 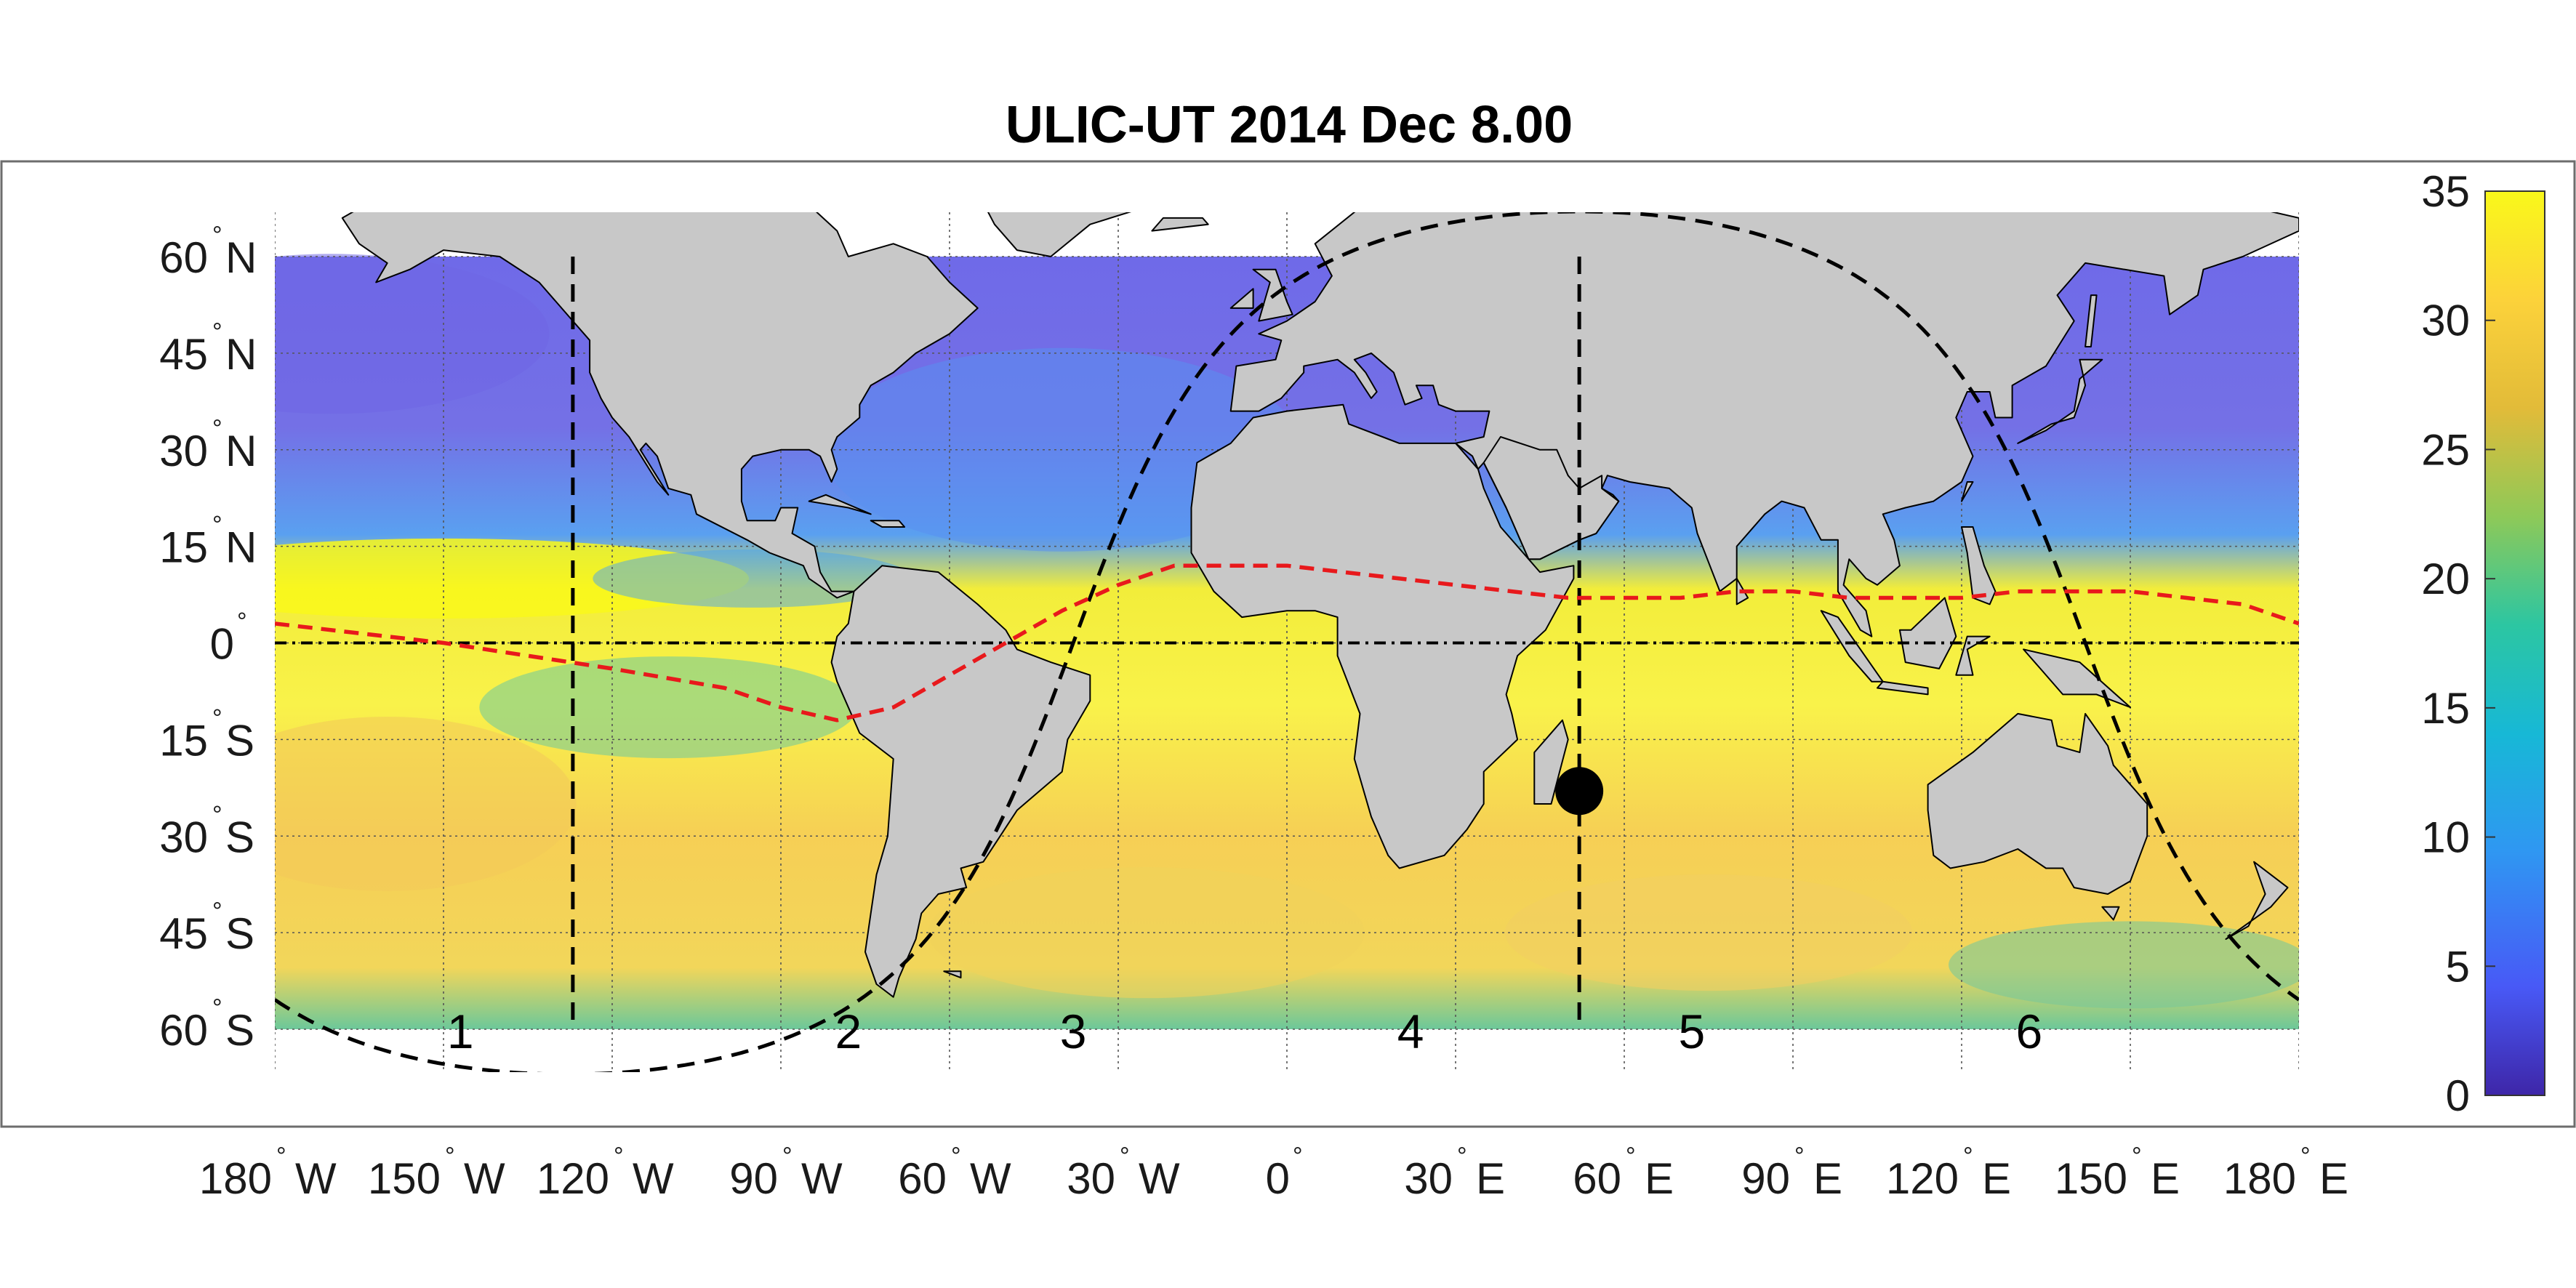 I want to click on lon-tick-label: 0, so click(x=1278, y=1178).